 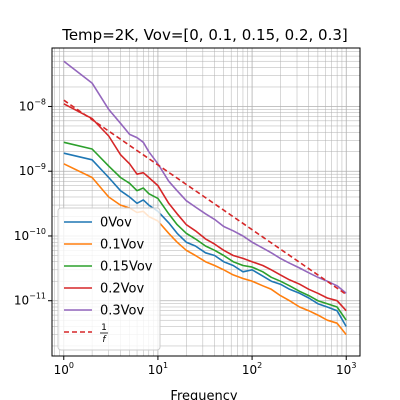 What do you see at coordinates (64, 369) in the screenshot?
I see `x-tick-label: 10⁰` at bounding box center [64, 369].